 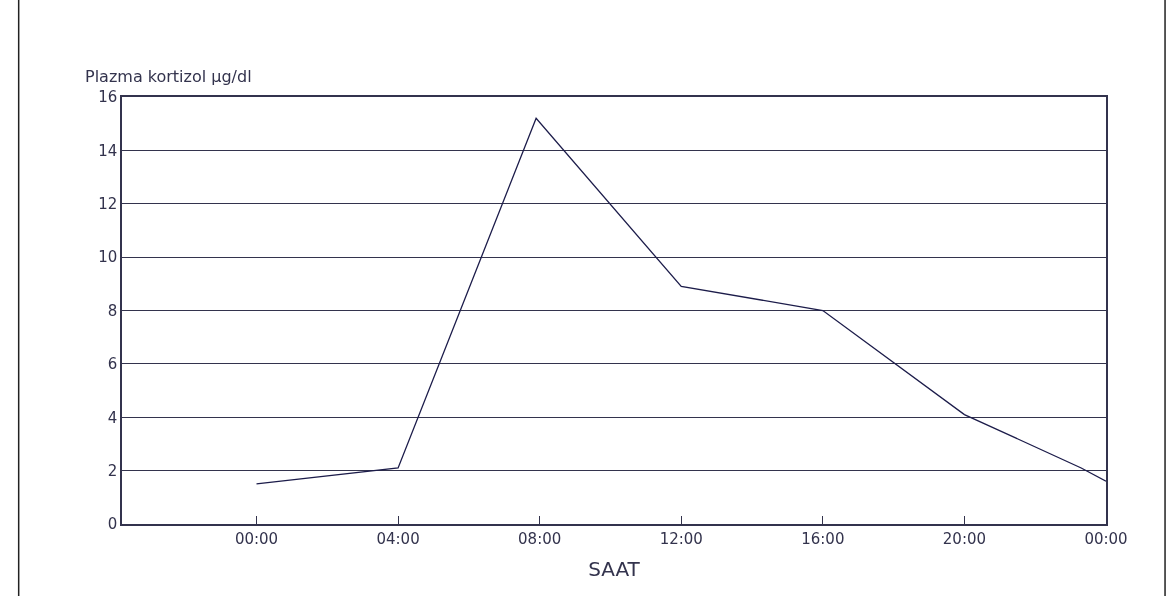 What do you see at coordinates (112, 310) in the screenshot?
I see `y-tick-label: 8` at bounding box center [112, 310].